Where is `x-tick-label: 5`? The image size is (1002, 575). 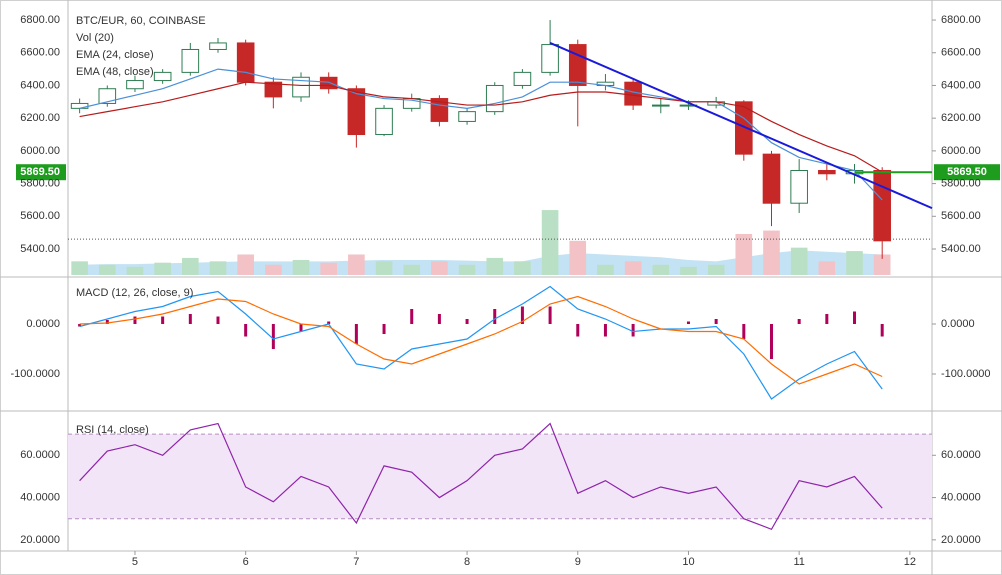
x-tick-label: 5 is located at coordinates (135, 562).